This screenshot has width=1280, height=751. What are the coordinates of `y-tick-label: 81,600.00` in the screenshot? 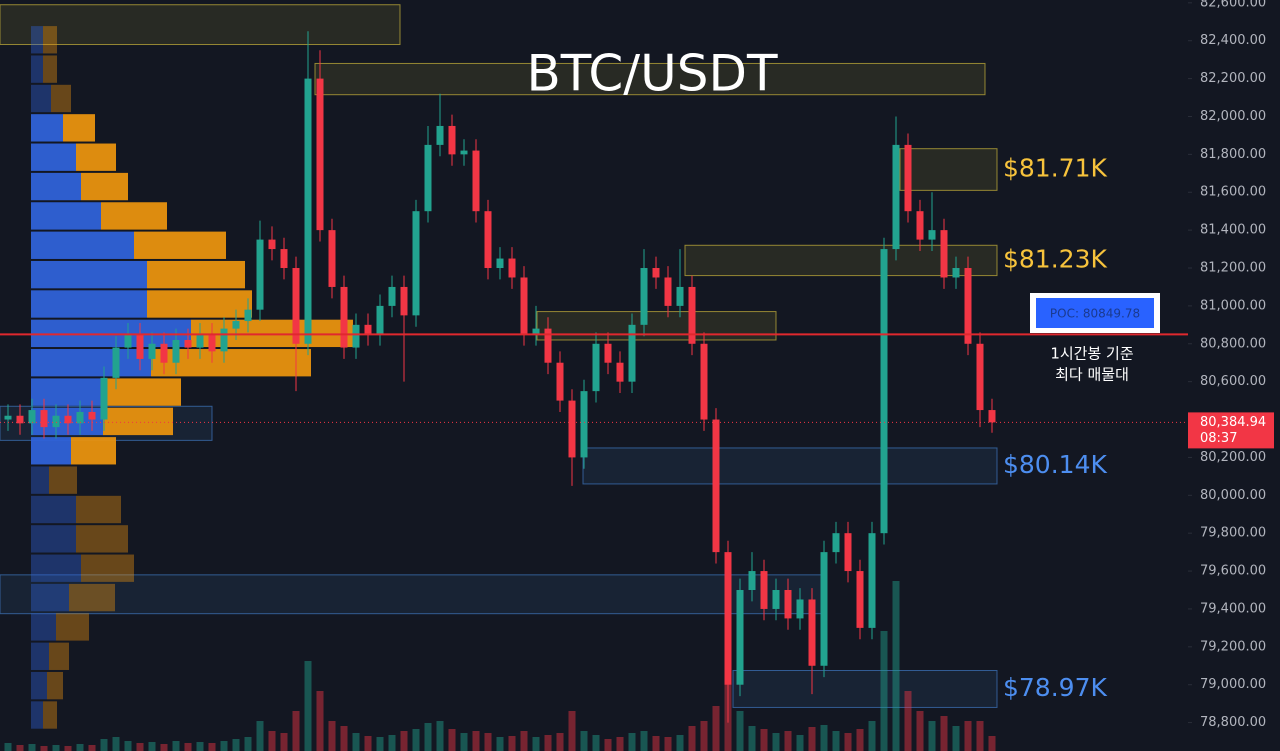 It's located at (1233, 192).